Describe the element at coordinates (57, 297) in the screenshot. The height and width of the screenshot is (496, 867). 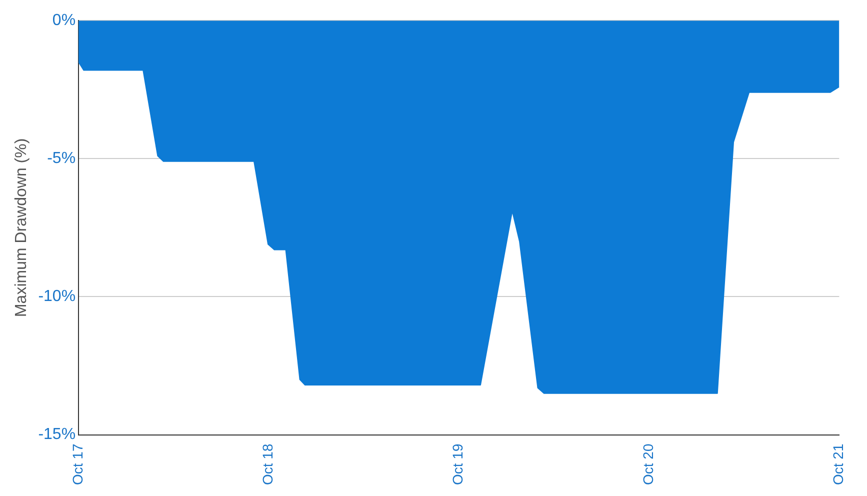
I see `y-tick-label: -10%` at that location.